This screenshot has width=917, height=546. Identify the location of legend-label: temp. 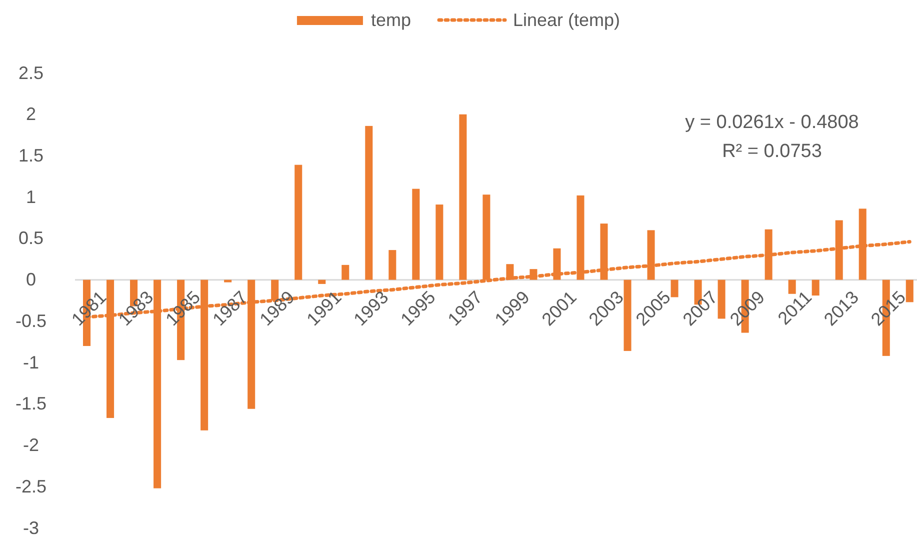
(390, 20).